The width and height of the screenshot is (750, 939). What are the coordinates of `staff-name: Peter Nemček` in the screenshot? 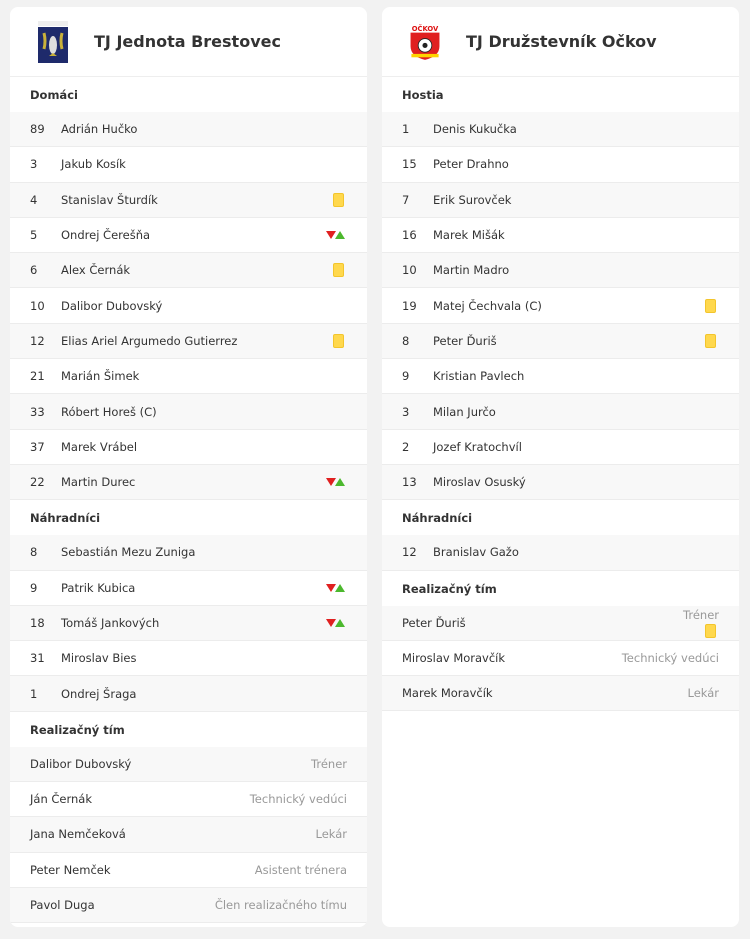 It's located at (70, 869).